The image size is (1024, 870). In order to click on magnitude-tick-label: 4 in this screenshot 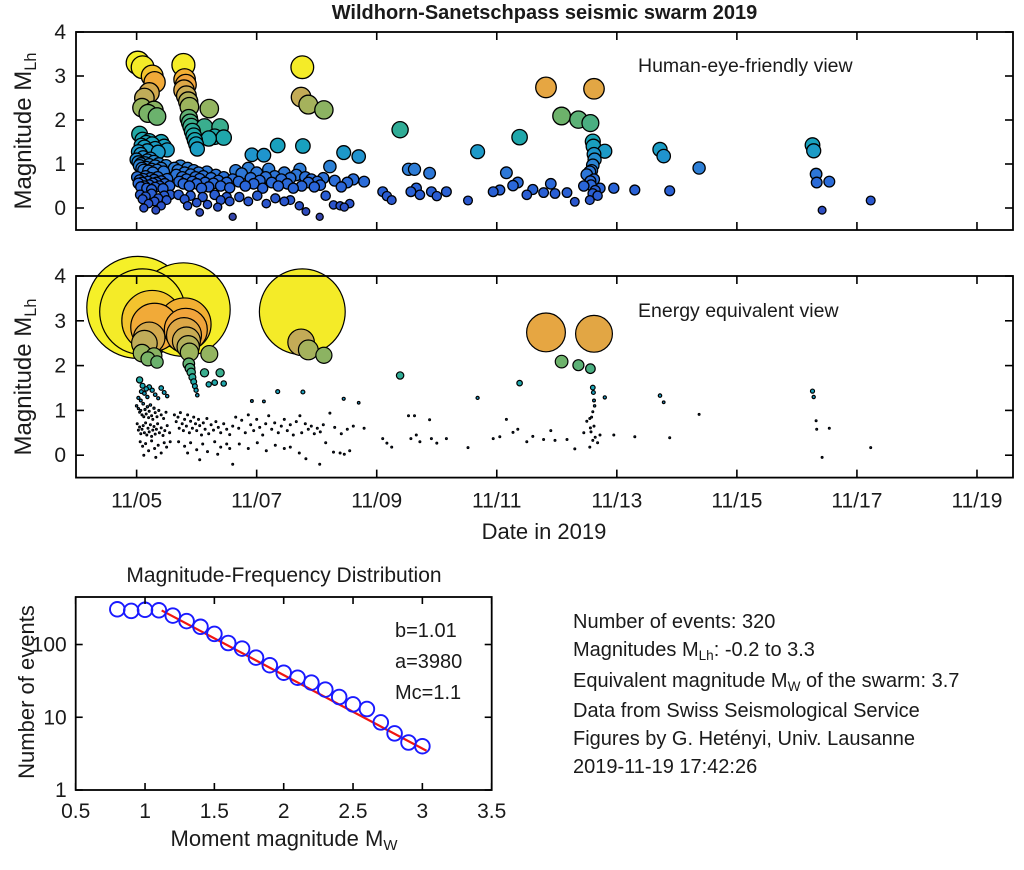, I will do `click(60, 276)`.